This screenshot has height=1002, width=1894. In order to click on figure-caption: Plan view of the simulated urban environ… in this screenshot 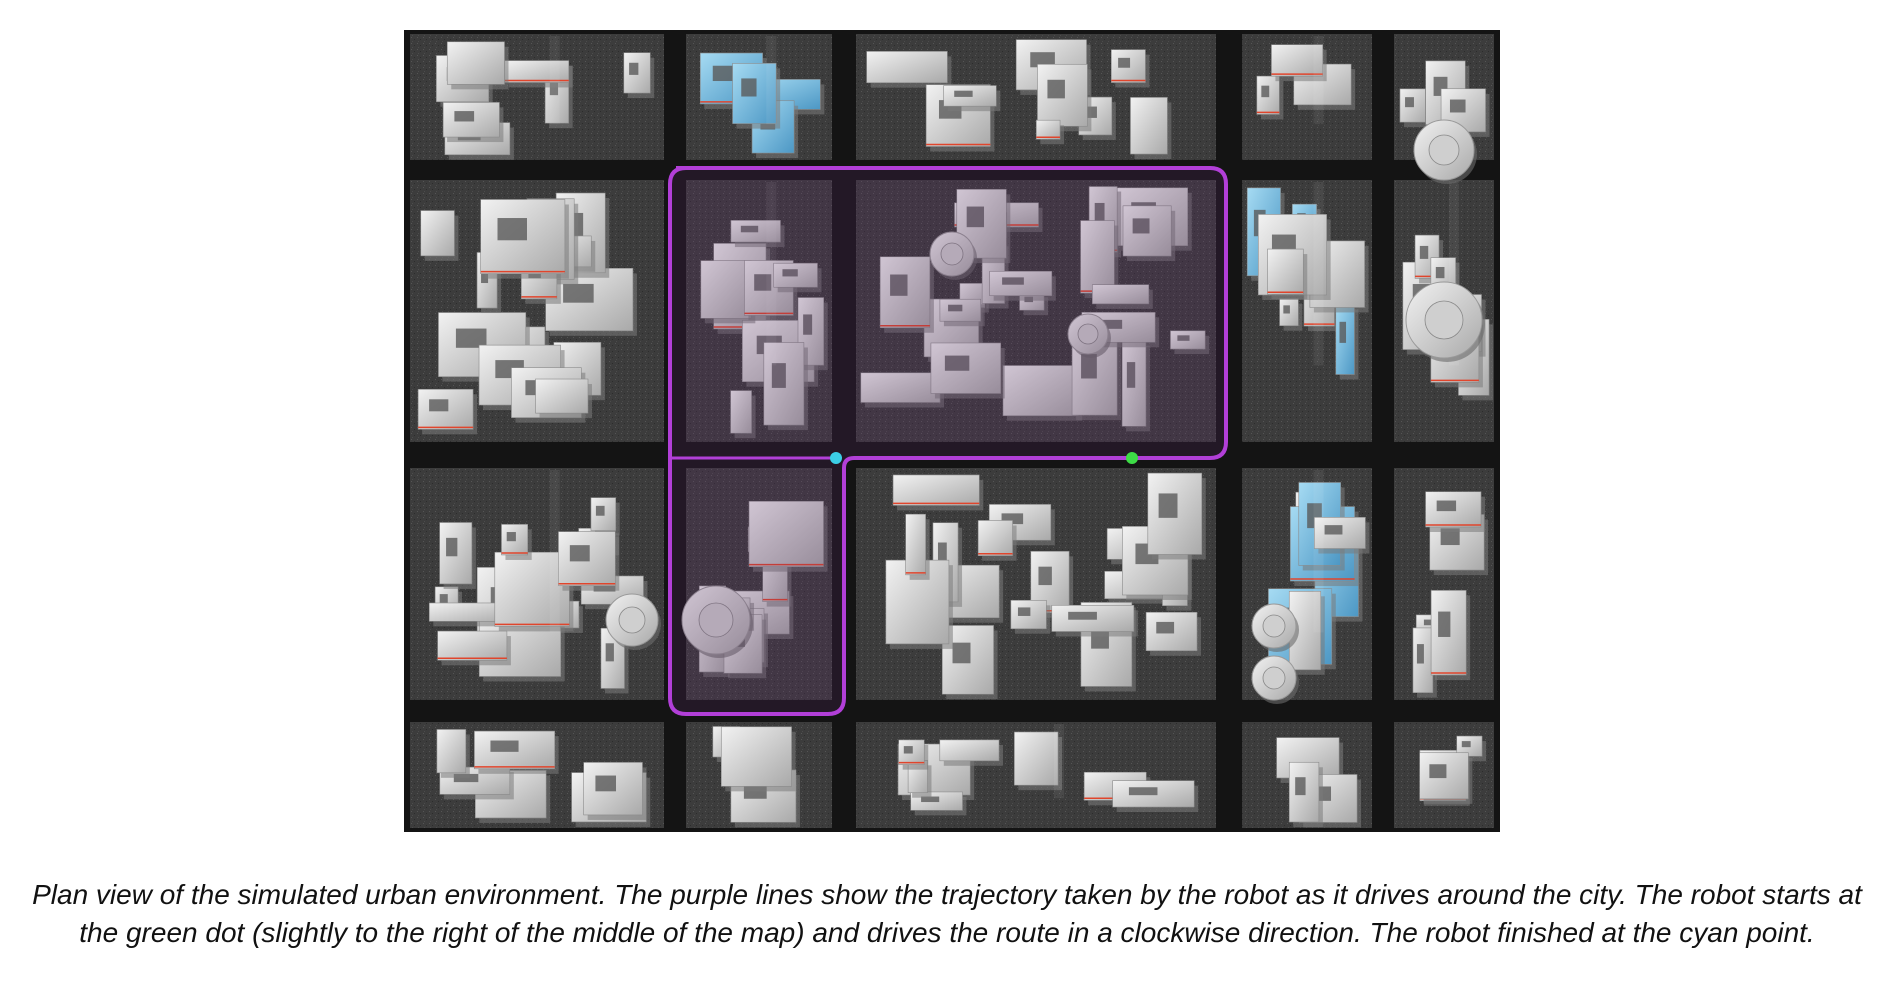, I will do `click(947, 913)`.